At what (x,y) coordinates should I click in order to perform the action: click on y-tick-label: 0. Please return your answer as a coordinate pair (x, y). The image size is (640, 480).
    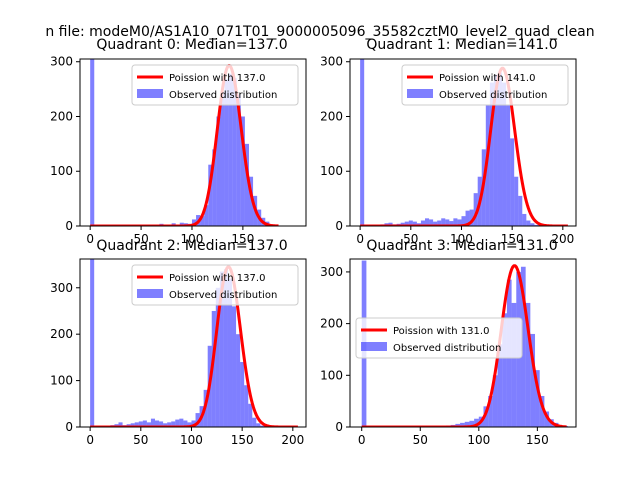
    Looking at the image, I should click on (69, 427).